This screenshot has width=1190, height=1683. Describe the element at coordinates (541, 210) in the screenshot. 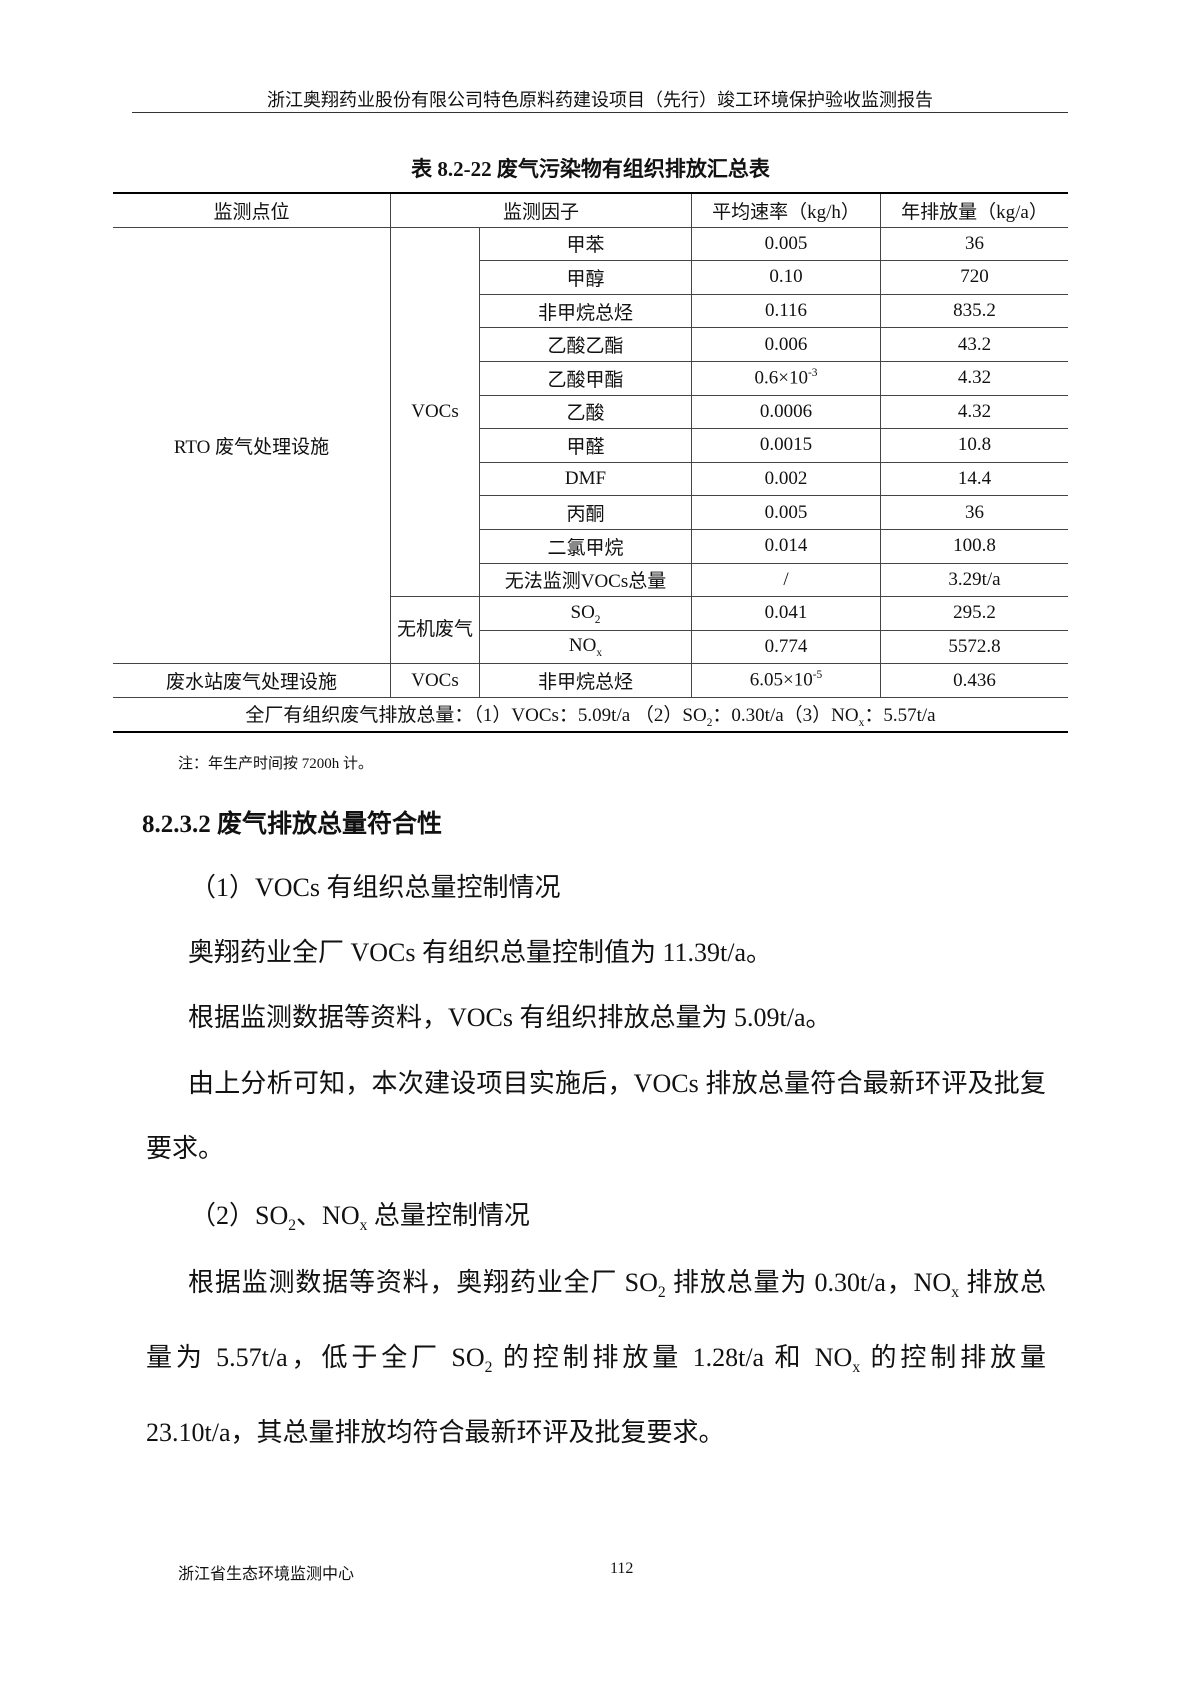

I see `header-factor: 监测因子` at that location.